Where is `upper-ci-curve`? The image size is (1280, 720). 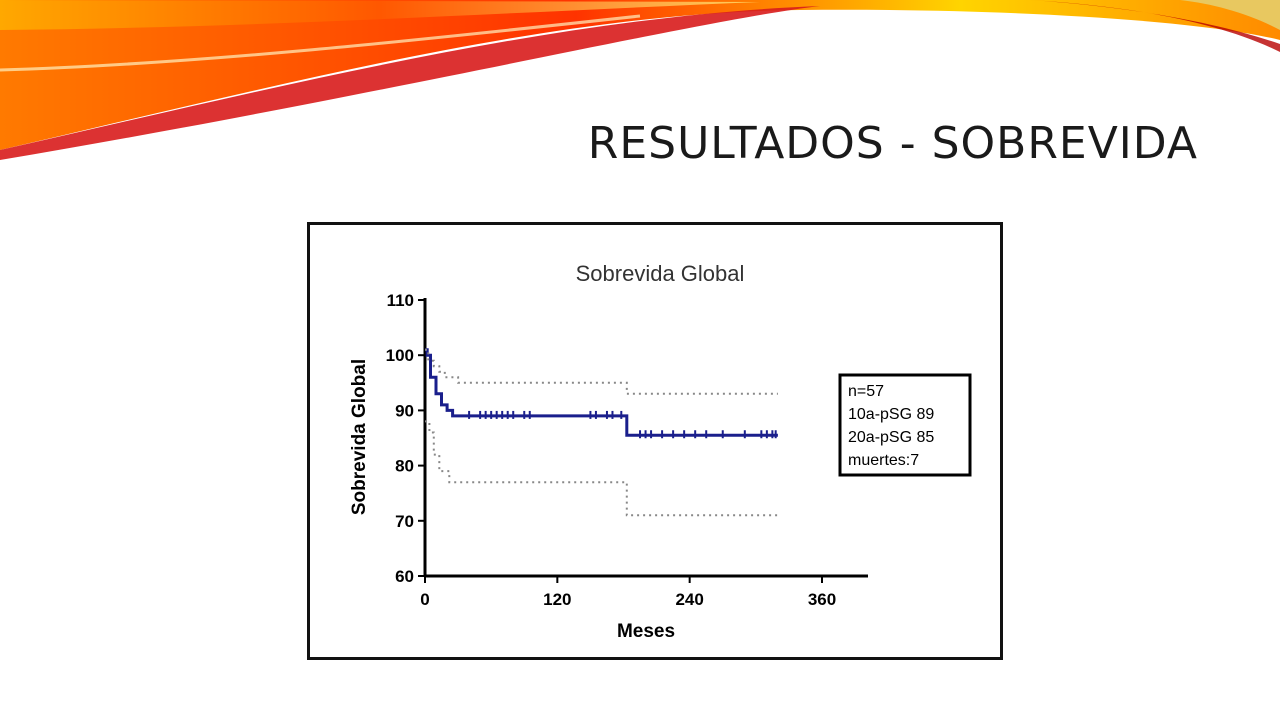
upper-ci-curve is located at coordinates (601, 371).